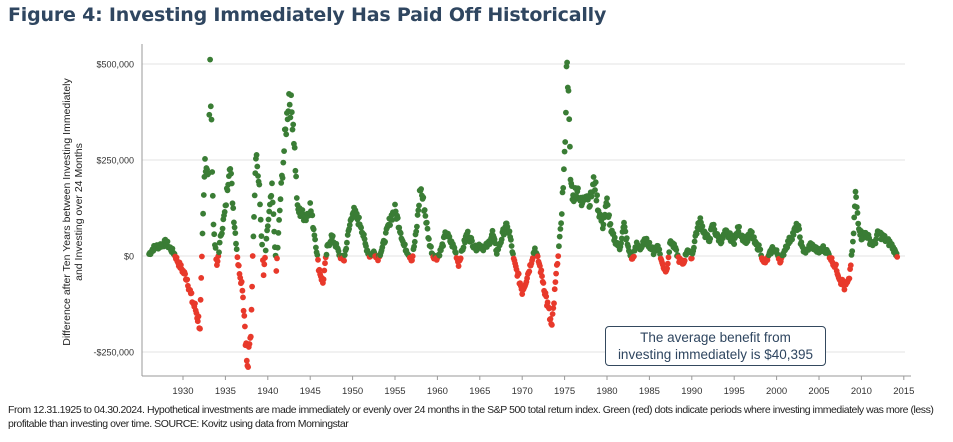 This screenshot has width=953, height=442. What do you see at coordinates (394, 391) in the screenshot?
I see `x-tick-label: 1955` at bounding box center [394, 391].